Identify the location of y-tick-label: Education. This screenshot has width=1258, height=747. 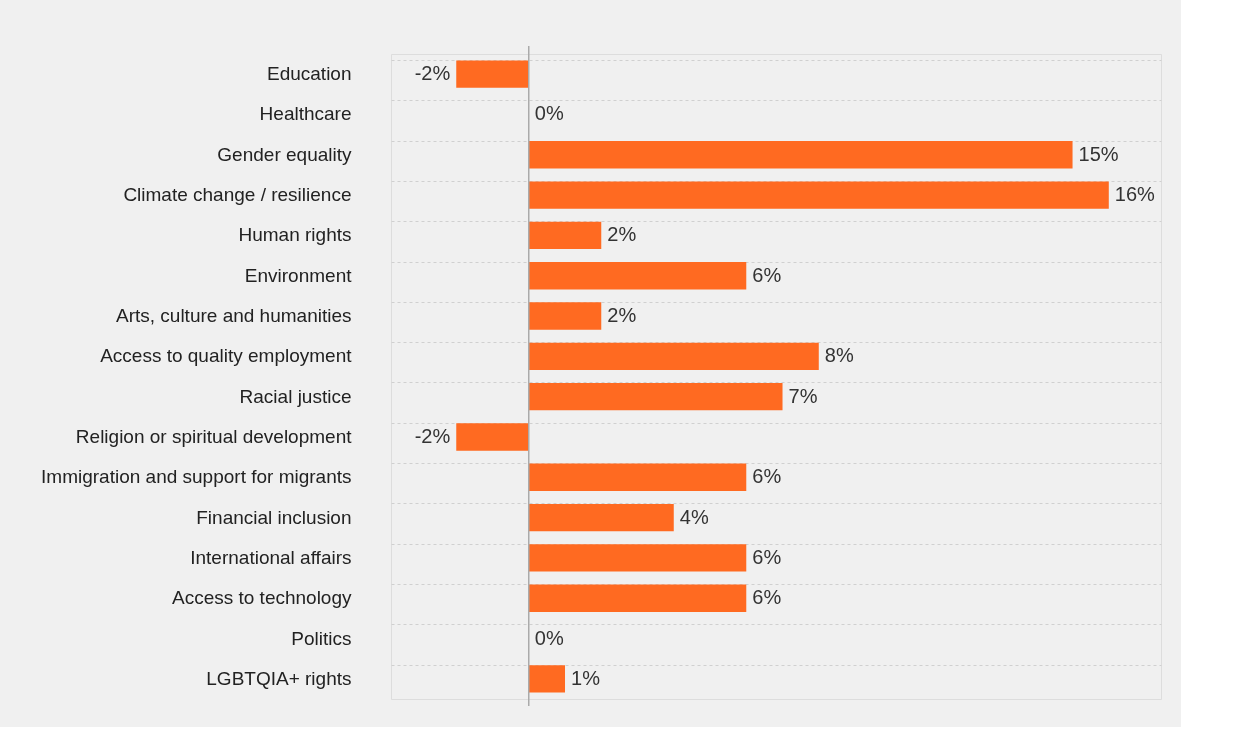
(309, 74).